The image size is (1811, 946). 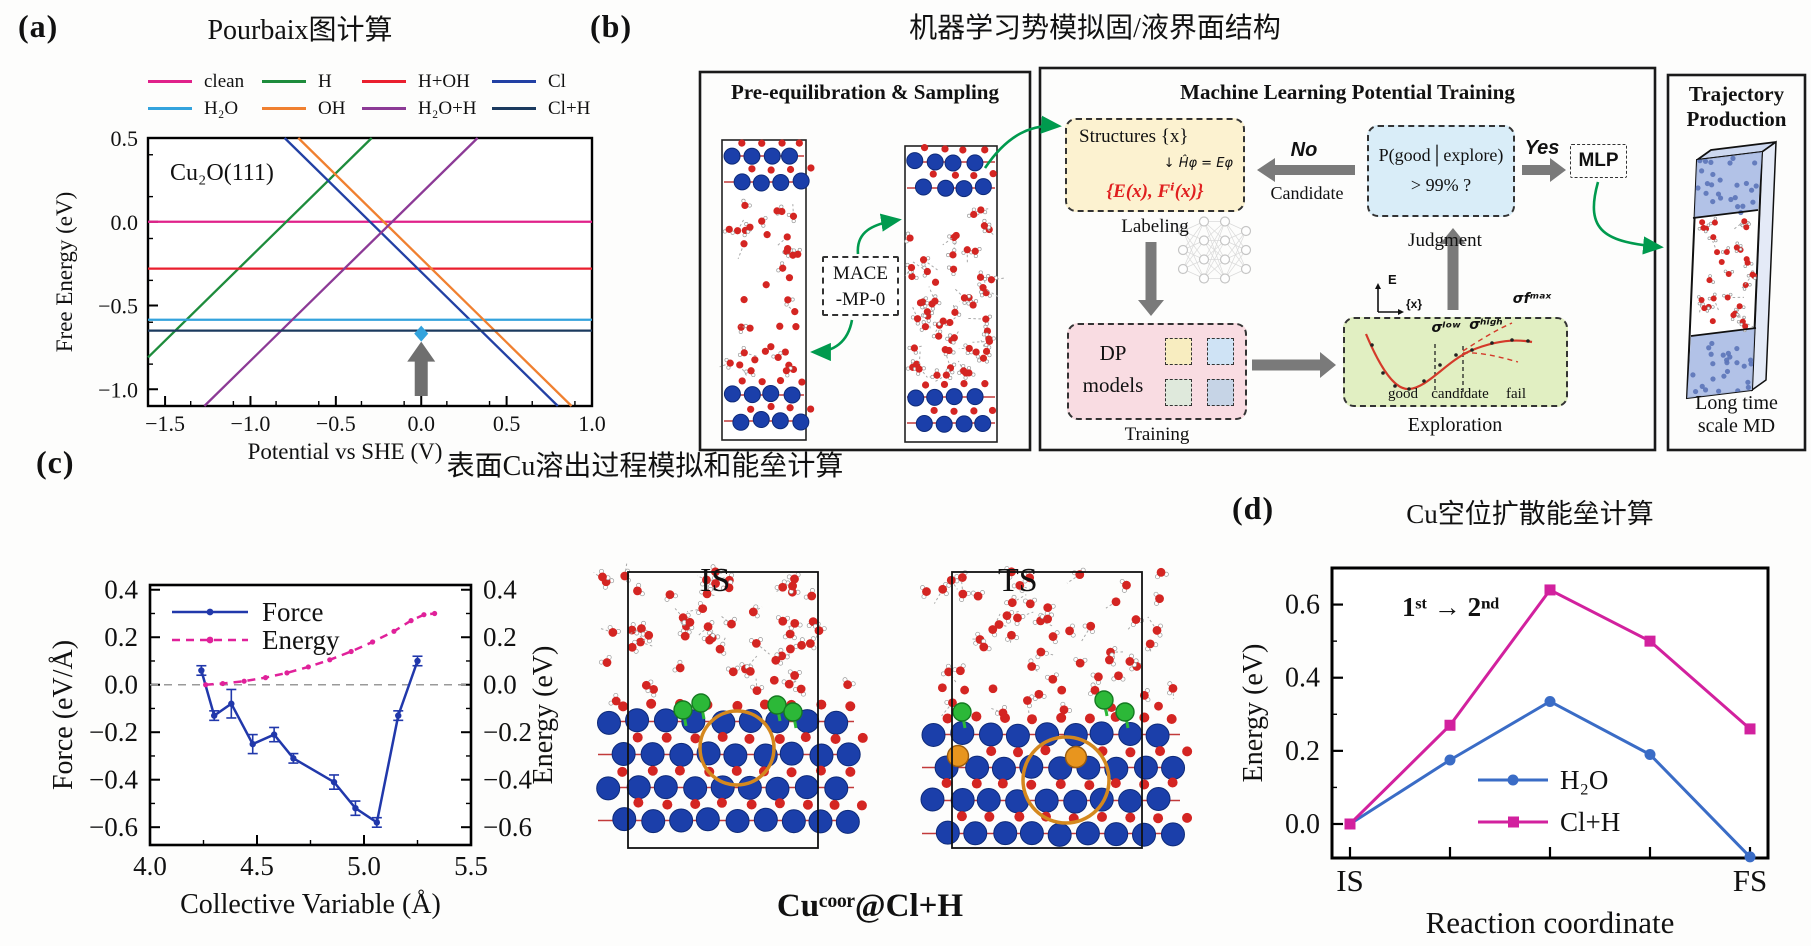 What do you see at coordinates (1157, 434) in the screenshot?
I see `training-label: Training` at bounding box center [1157, 434].